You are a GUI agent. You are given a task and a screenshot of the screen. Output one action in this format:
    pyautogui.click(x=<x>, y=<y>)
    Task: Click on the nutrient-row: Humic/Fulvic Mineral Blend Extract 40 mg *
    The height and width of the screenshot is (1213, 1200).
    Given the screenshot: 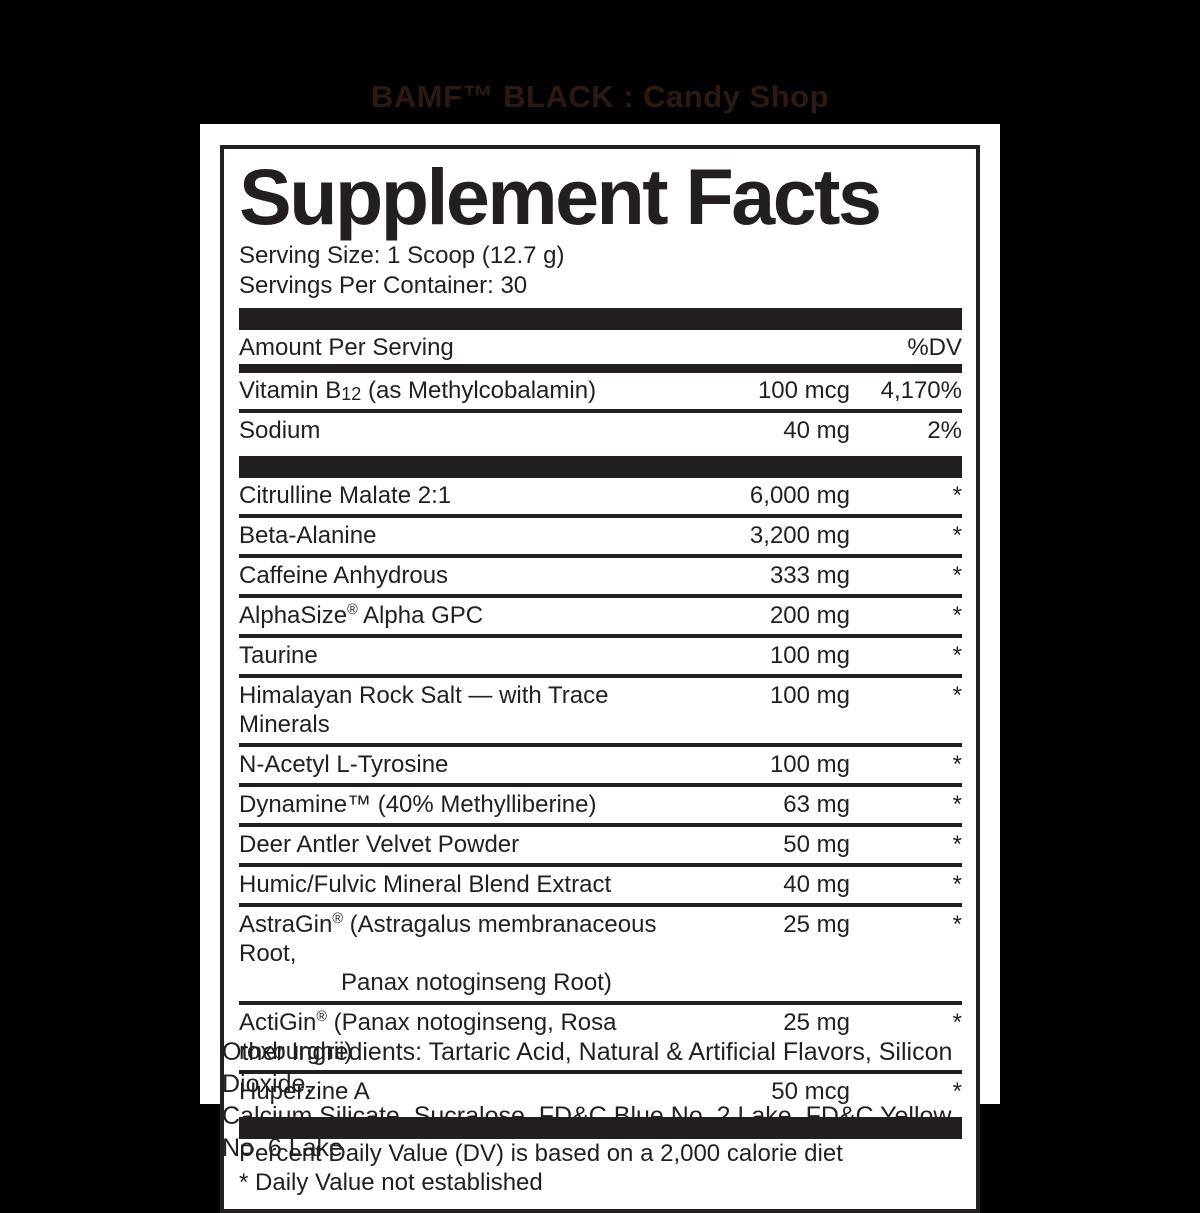 What is the action you would take?
    pyautogui.click(x=600, y=883)
    